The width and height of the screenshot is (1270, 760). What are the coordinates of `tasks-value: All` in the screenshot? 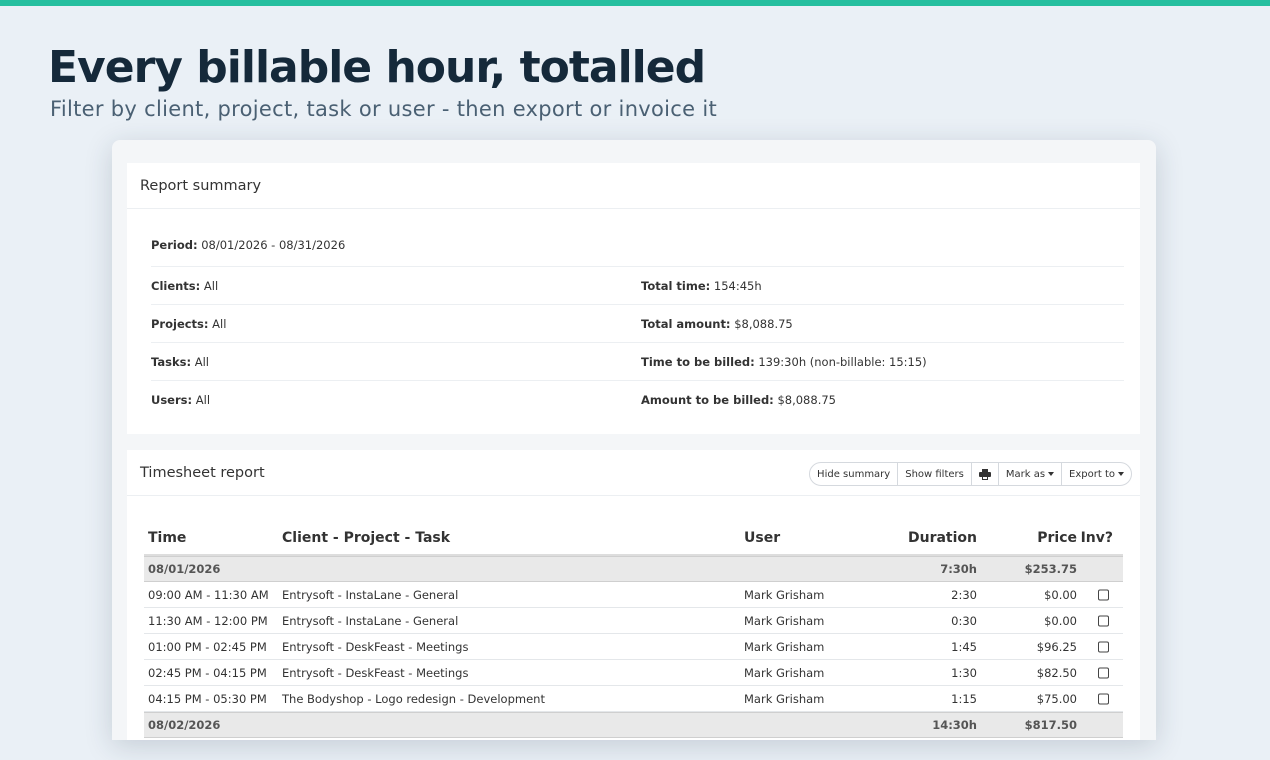 It's located at (201, 361).